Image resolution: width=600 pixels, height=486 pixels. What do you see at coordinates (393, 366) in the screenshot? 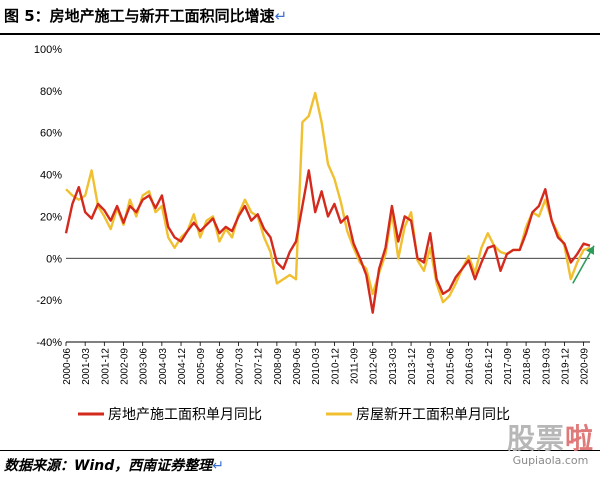
I see `x-tick-label: 2013-03` at bounding box center [393, 366].